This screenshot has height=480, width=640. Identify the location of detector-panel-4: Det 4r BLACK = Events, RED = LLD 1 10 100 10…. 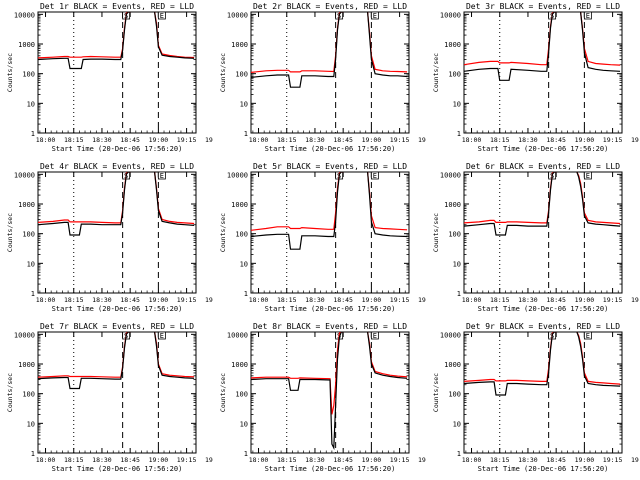
(109, 237).